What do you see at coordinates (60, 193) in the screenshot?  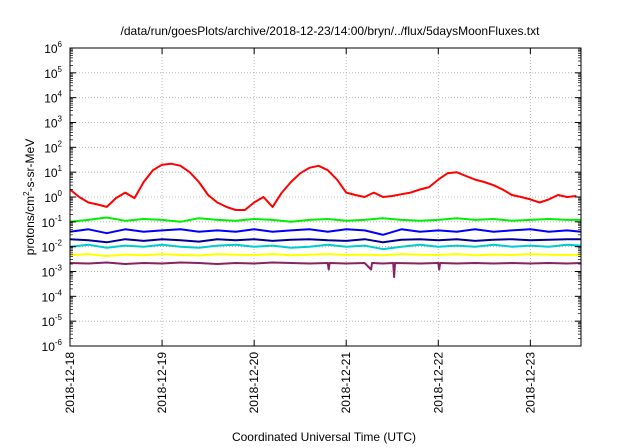 I see `y-tick-label-exp: 0` at bounding box center [60, 193].